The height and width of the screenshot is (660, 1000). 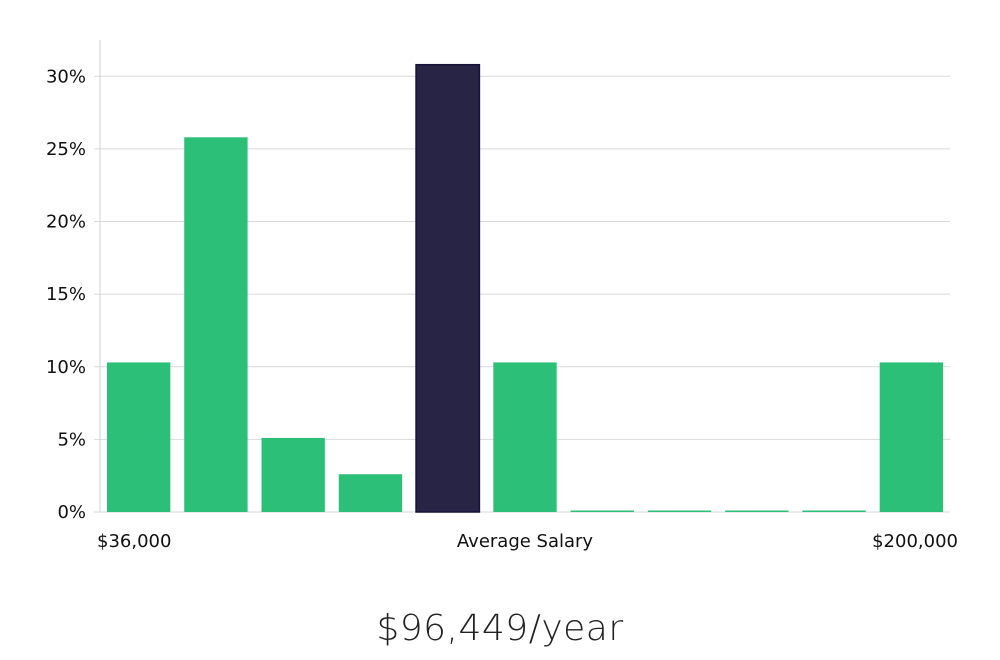 I want to click on y-tick-label: 25%, so click(x=66, y=149).